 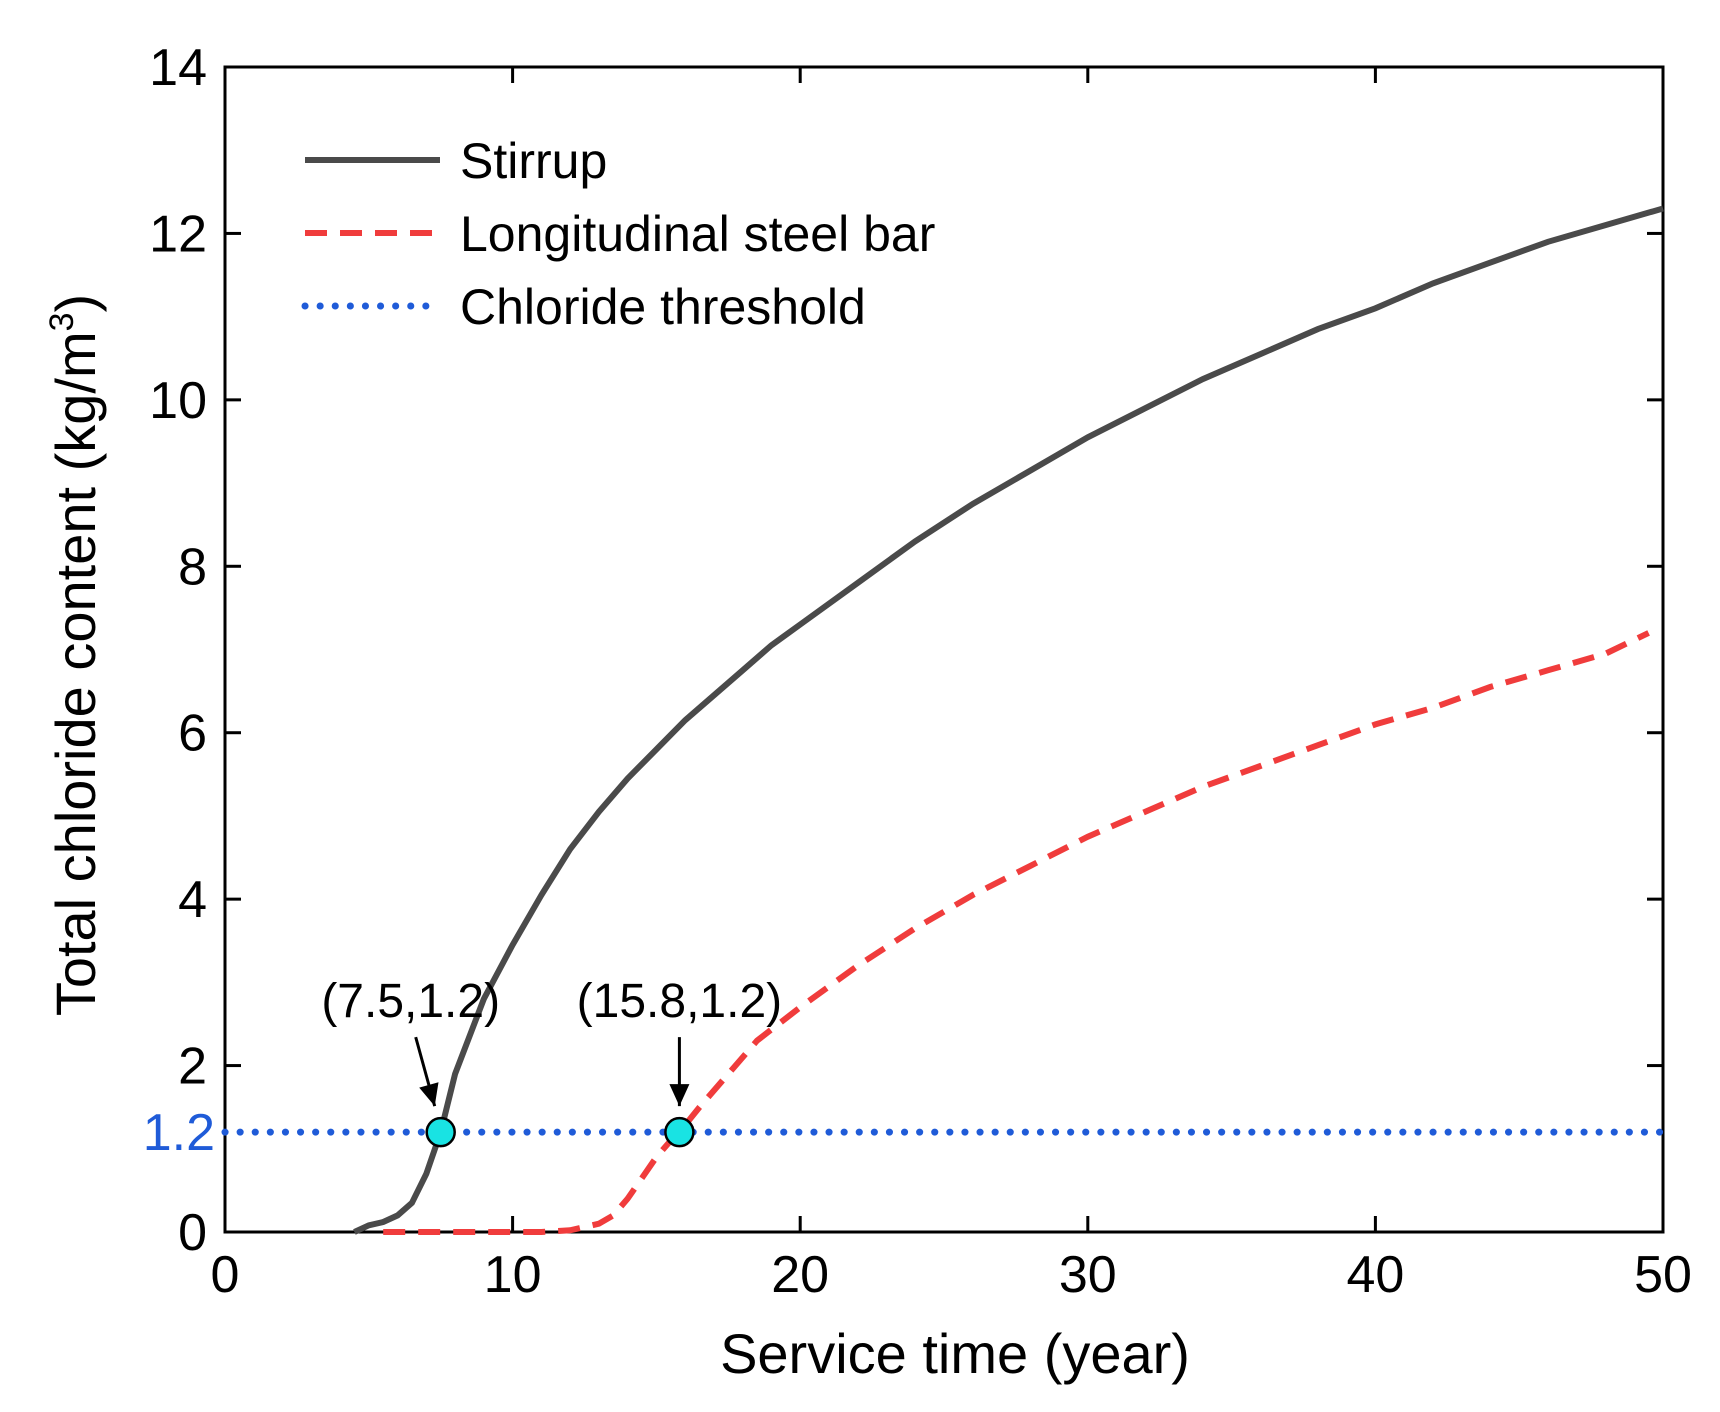 I want to click on x-tick-label: 20, so click(x=800, y=1275).